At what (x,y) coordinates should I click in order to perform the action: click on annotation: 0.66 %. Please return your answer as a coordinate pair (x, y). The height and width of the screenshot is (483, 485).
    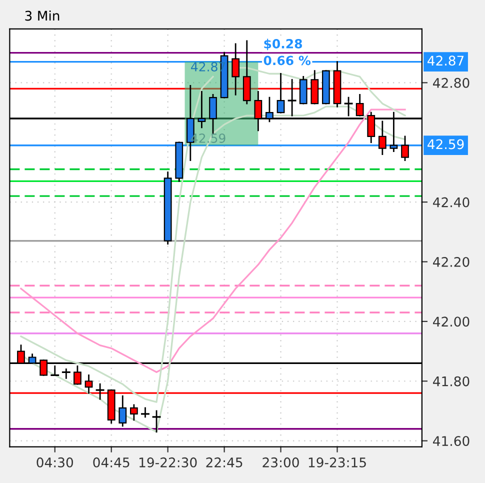
    Looking at the image, I should click on (287, 61).